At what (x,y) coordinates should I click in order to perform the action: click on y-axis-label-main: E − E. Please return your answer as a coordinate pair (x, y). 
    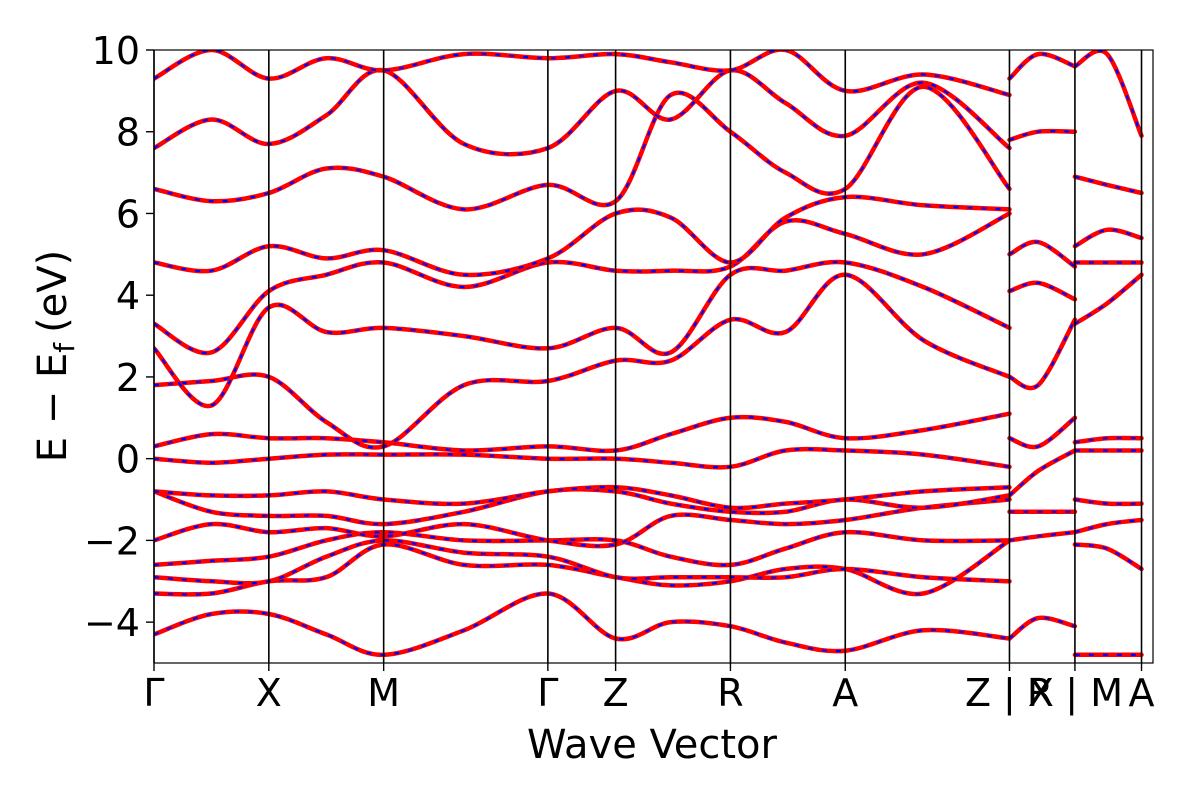
    Looking at the image, I should click on (53, 408).